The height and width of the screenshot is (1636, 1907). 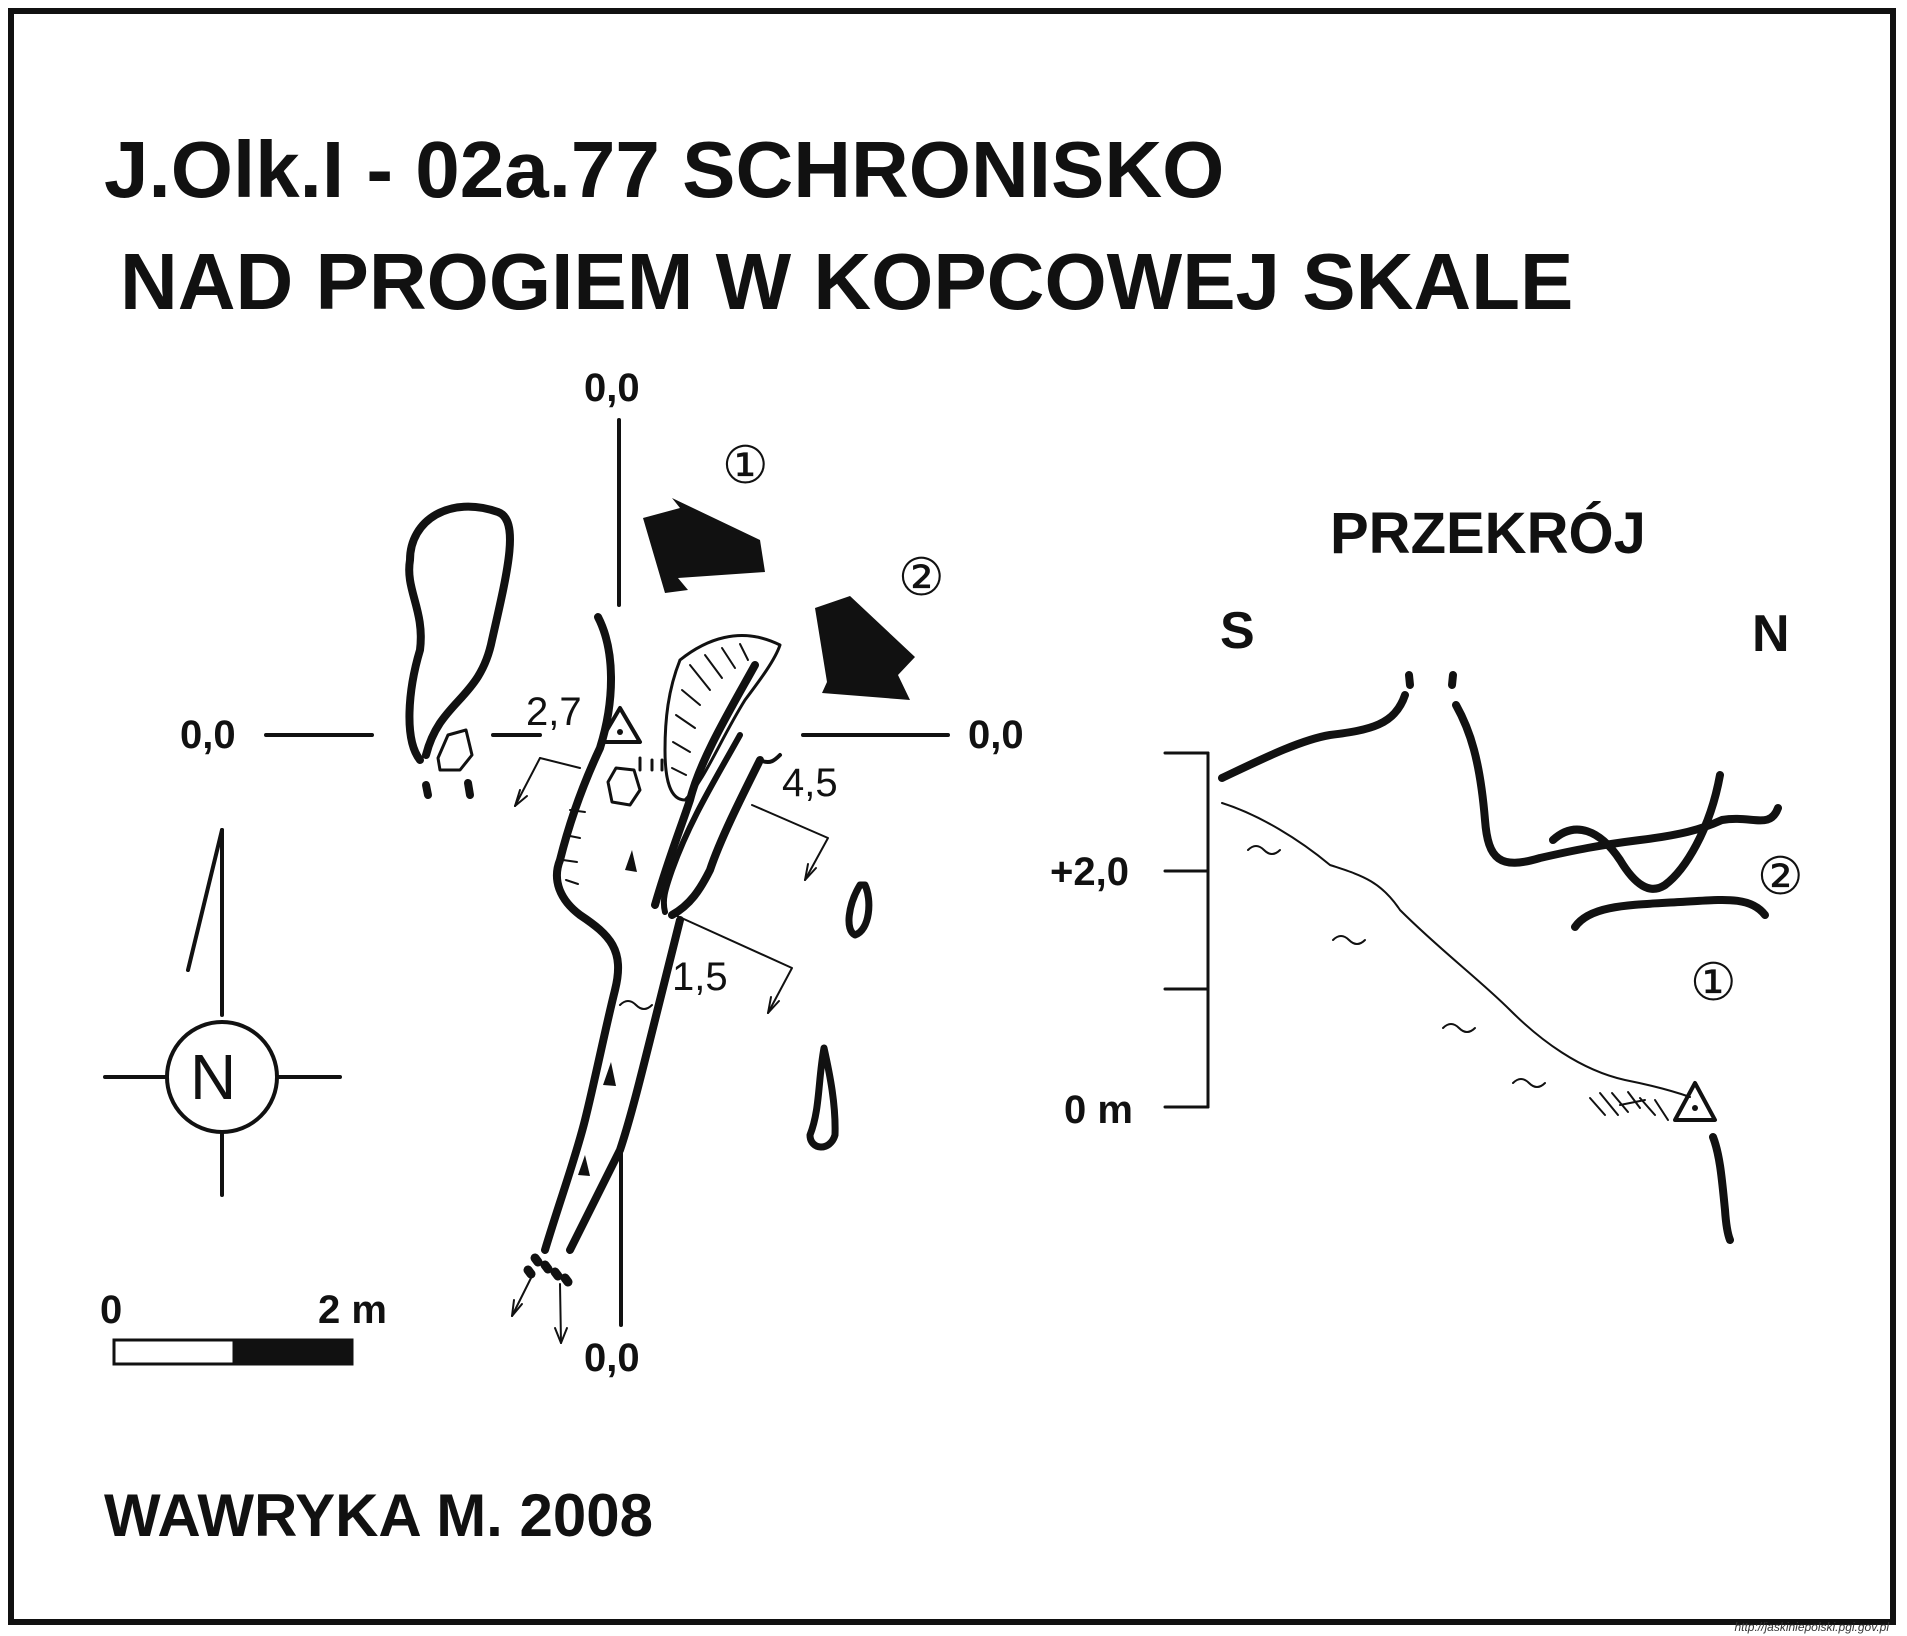 What do you see at coordinates (722, 718) in the screenshot?
I see `slope-outline` at bounding box center [722, 718].